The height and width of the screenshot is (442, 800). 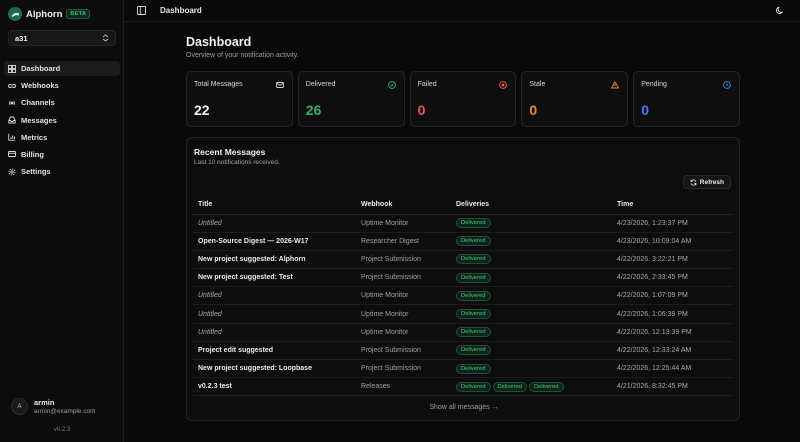 What do you see at coordinates (65, 411) in the screenshot?
I see `user-email: armin@example.com` at bounding box center [65, 411].